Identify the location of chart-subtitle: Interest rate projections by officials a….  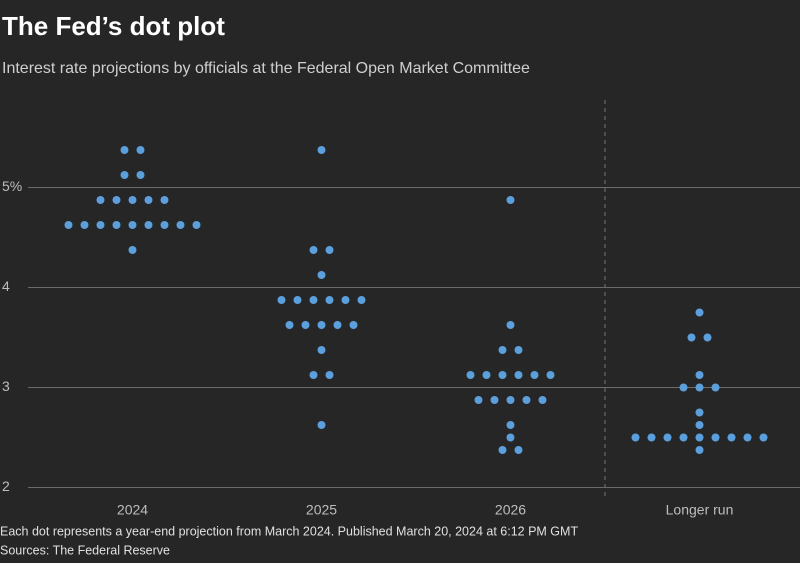
(266, 68).